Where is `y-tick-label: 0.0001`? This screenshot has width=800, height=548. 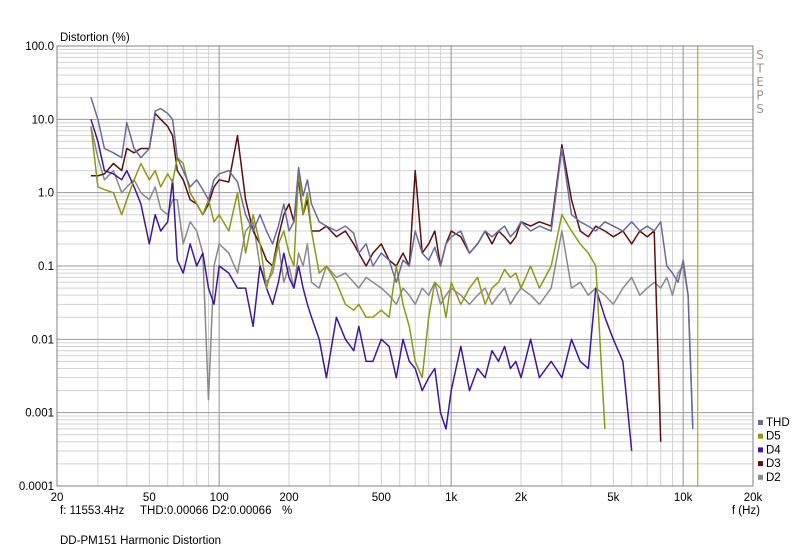 y-tick-label: 0.0001 is located at coordinates (36, 487).